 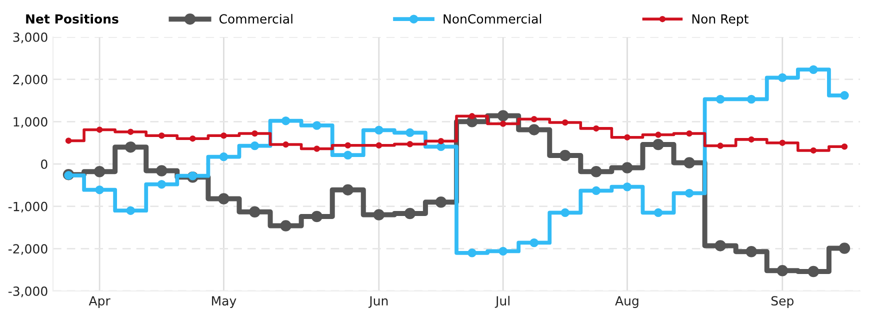 I want to click on y-tick-label: -2,000, so click(x=28, y=249).